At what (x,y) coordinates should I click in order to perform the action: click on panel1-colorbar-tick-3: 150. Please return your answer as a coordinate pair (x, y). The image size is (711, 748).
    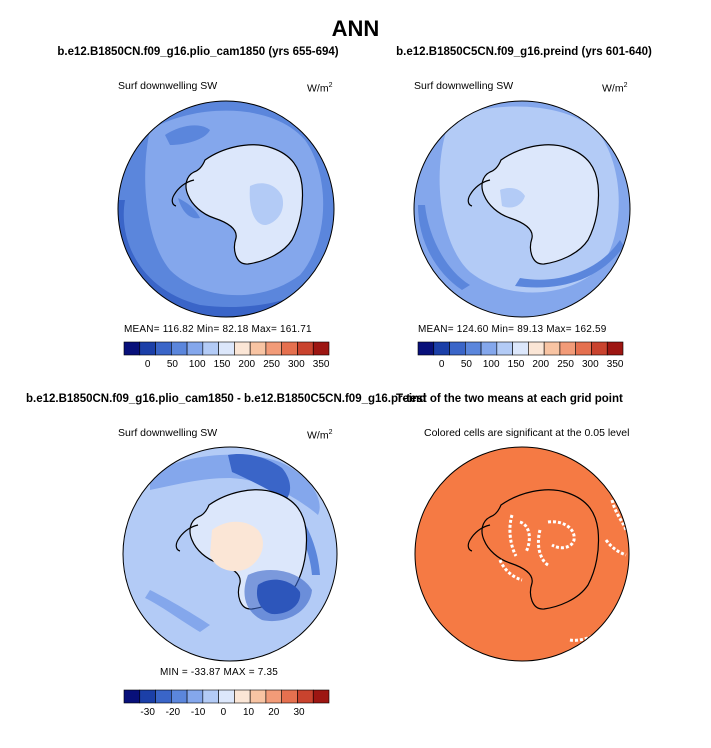
    Looking at the image, I should click on (222, 364).